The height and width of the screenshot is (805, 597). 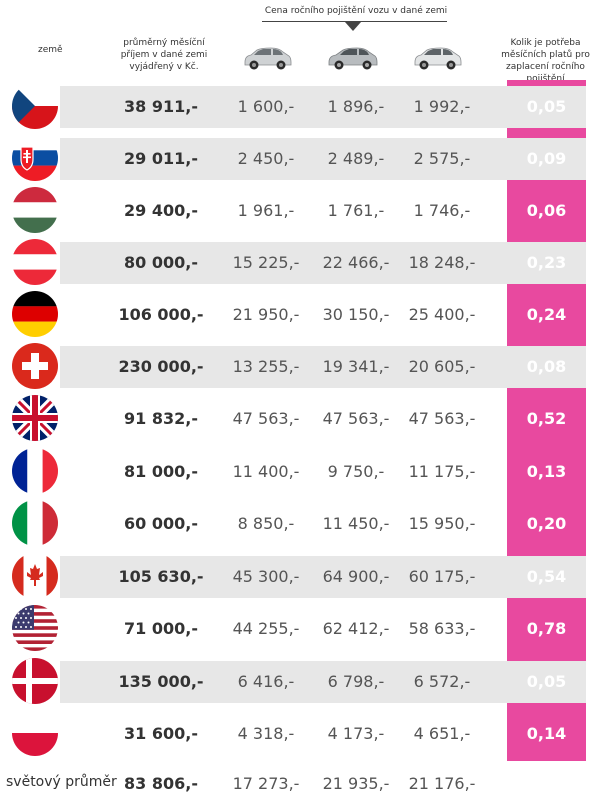 What do you see at coordinates (266, 314) in the screenshot?
I see `price-car-1: 21 950,-` at bounding box center [266, 314].